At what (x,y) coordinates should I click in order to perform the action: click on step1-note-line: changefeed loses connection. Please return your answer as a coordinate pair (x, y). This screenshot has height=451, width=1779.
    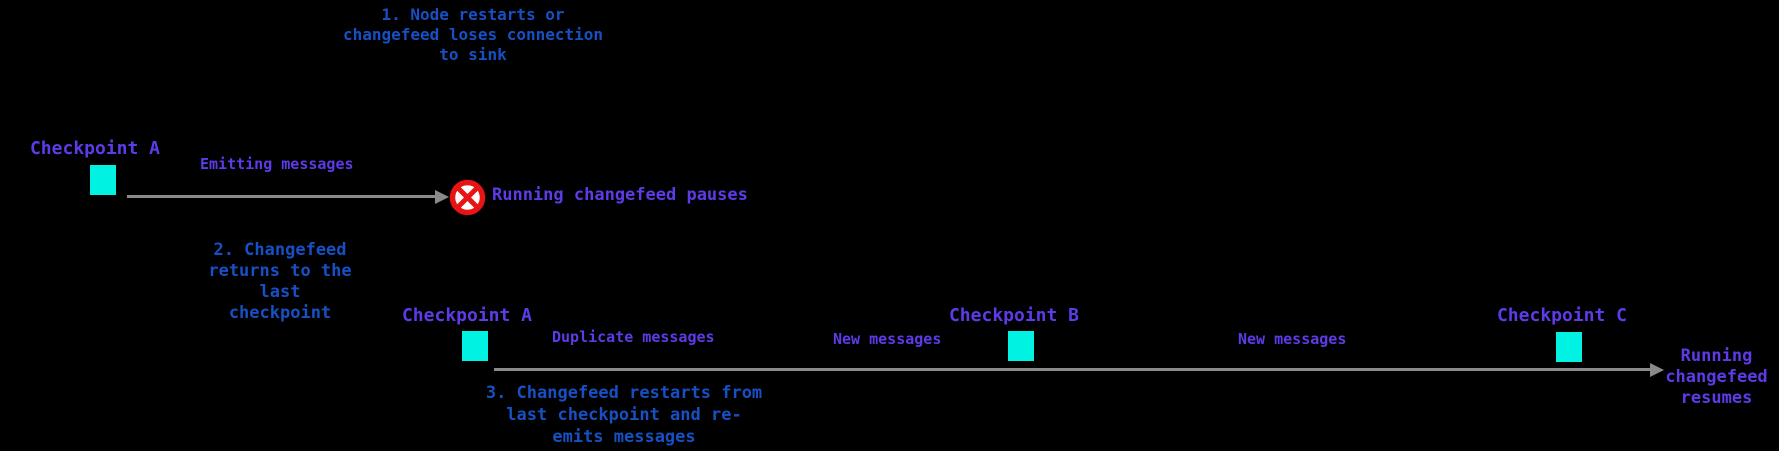
    Looking at the image, I should click on (473, 34).